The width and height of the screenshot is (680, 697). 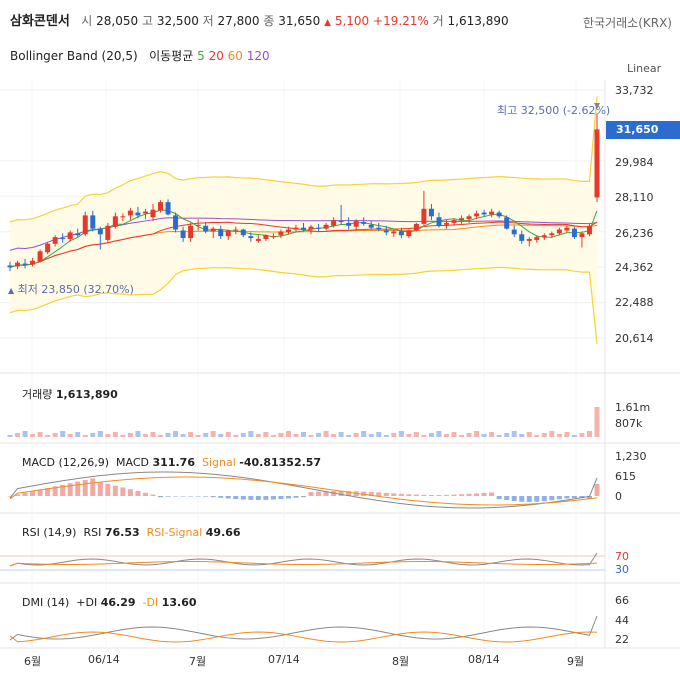 I want to click on volume-title: 거래량 1,613,890, so click(x=70, y=394).